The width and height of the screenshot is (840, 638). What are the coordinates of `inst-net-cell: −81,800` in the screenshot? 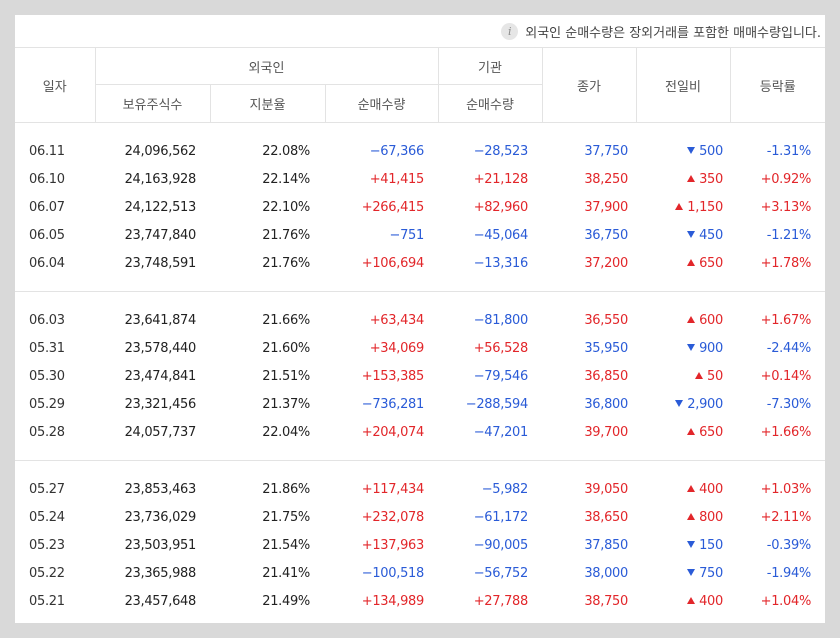 It's located at (501, 320).